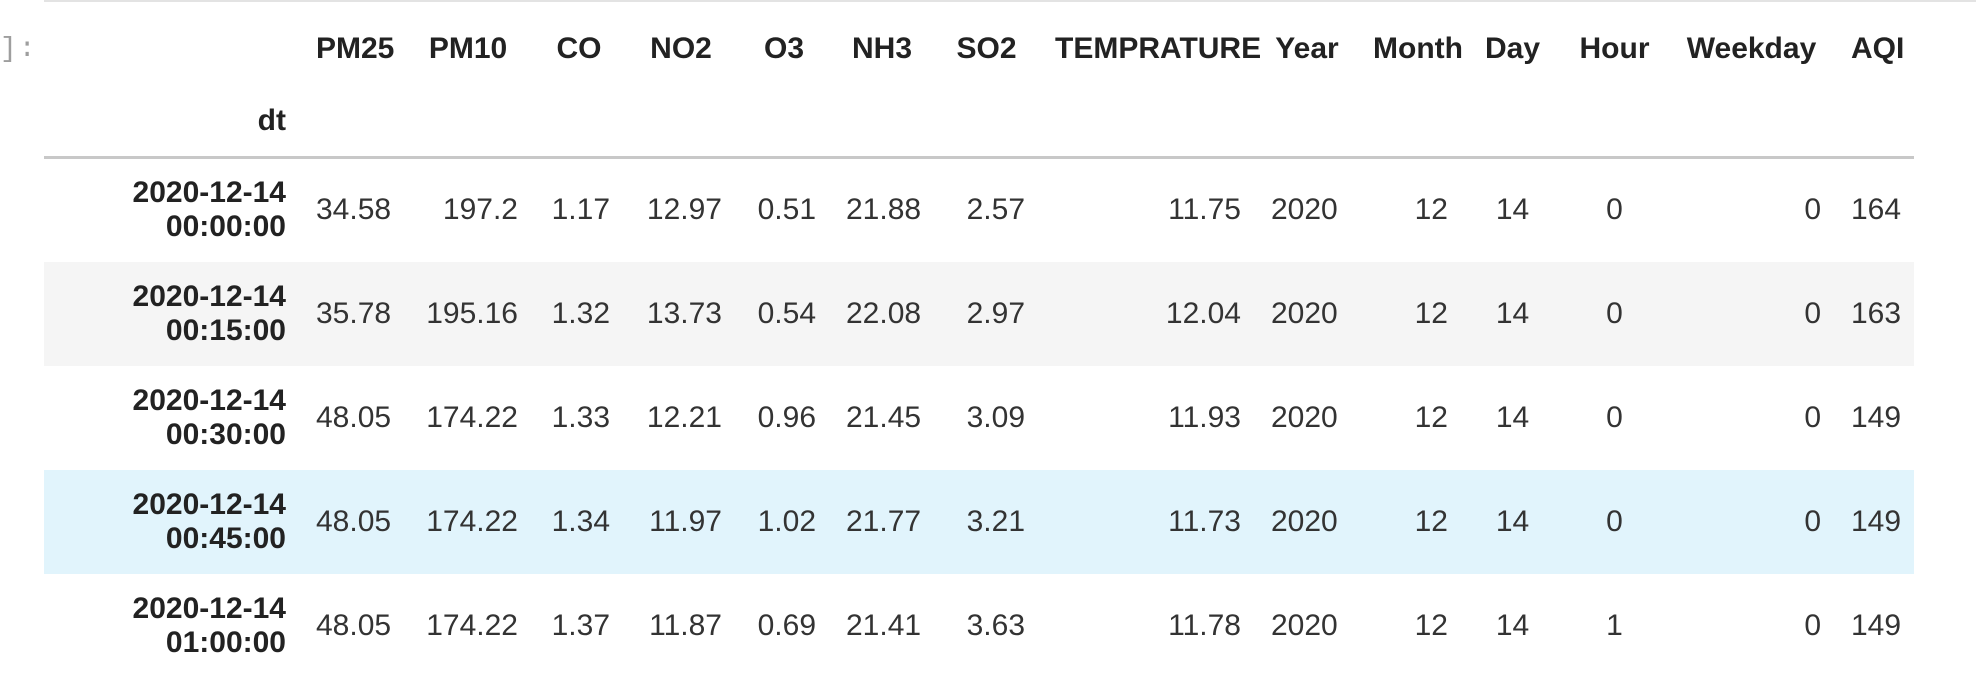 The width and height of the screenshot is (1976, 689). What do you see at coordinates (225, 538) in the screenshot?
I see `row-index-time: 00:45:00` at bounding box center [225, 538].